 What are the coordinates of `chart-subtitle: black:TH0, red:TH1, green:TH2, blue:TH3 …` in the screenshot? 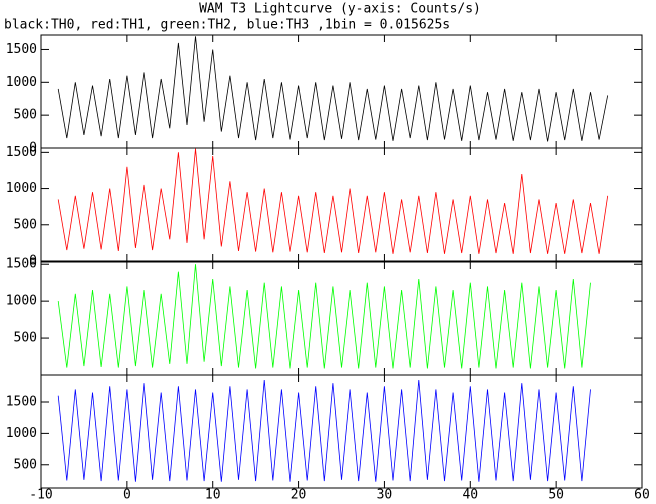 It's located at (227, 25).